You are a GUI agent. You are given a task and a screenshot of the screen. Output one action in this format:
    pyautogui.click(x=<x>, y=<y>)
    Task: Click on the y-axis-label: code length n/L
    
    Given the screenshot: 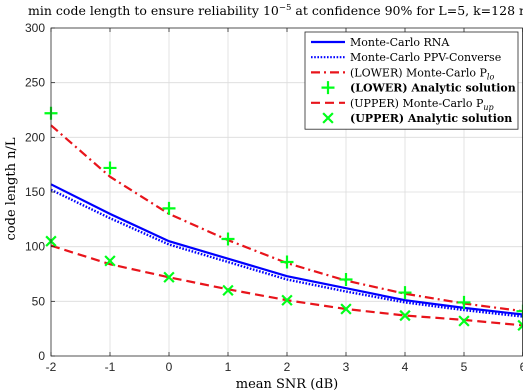 What is the action you would take?
    pyautogui.click(x=11, y=188)
    